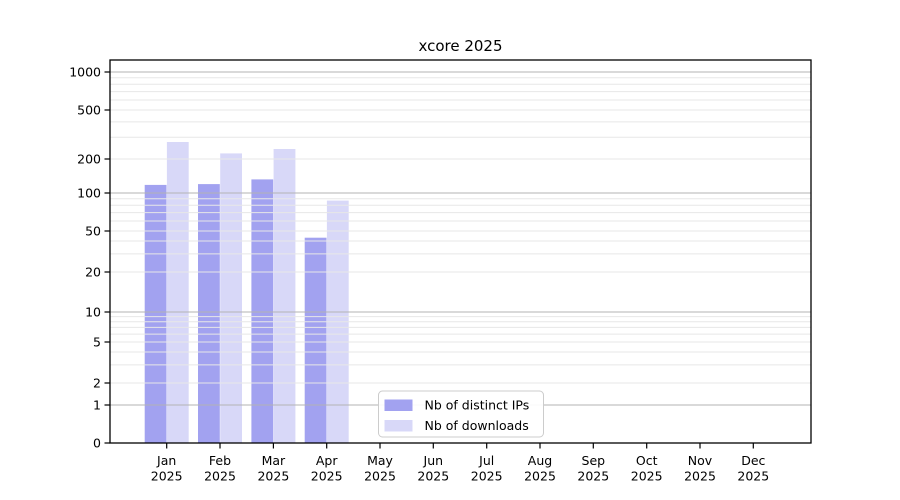 The width and height of the screenshot is (900, 500). Describe the element at coordinates (315, 340) in the screenshot. I see `bar-apr-distinct-ips` at that location.